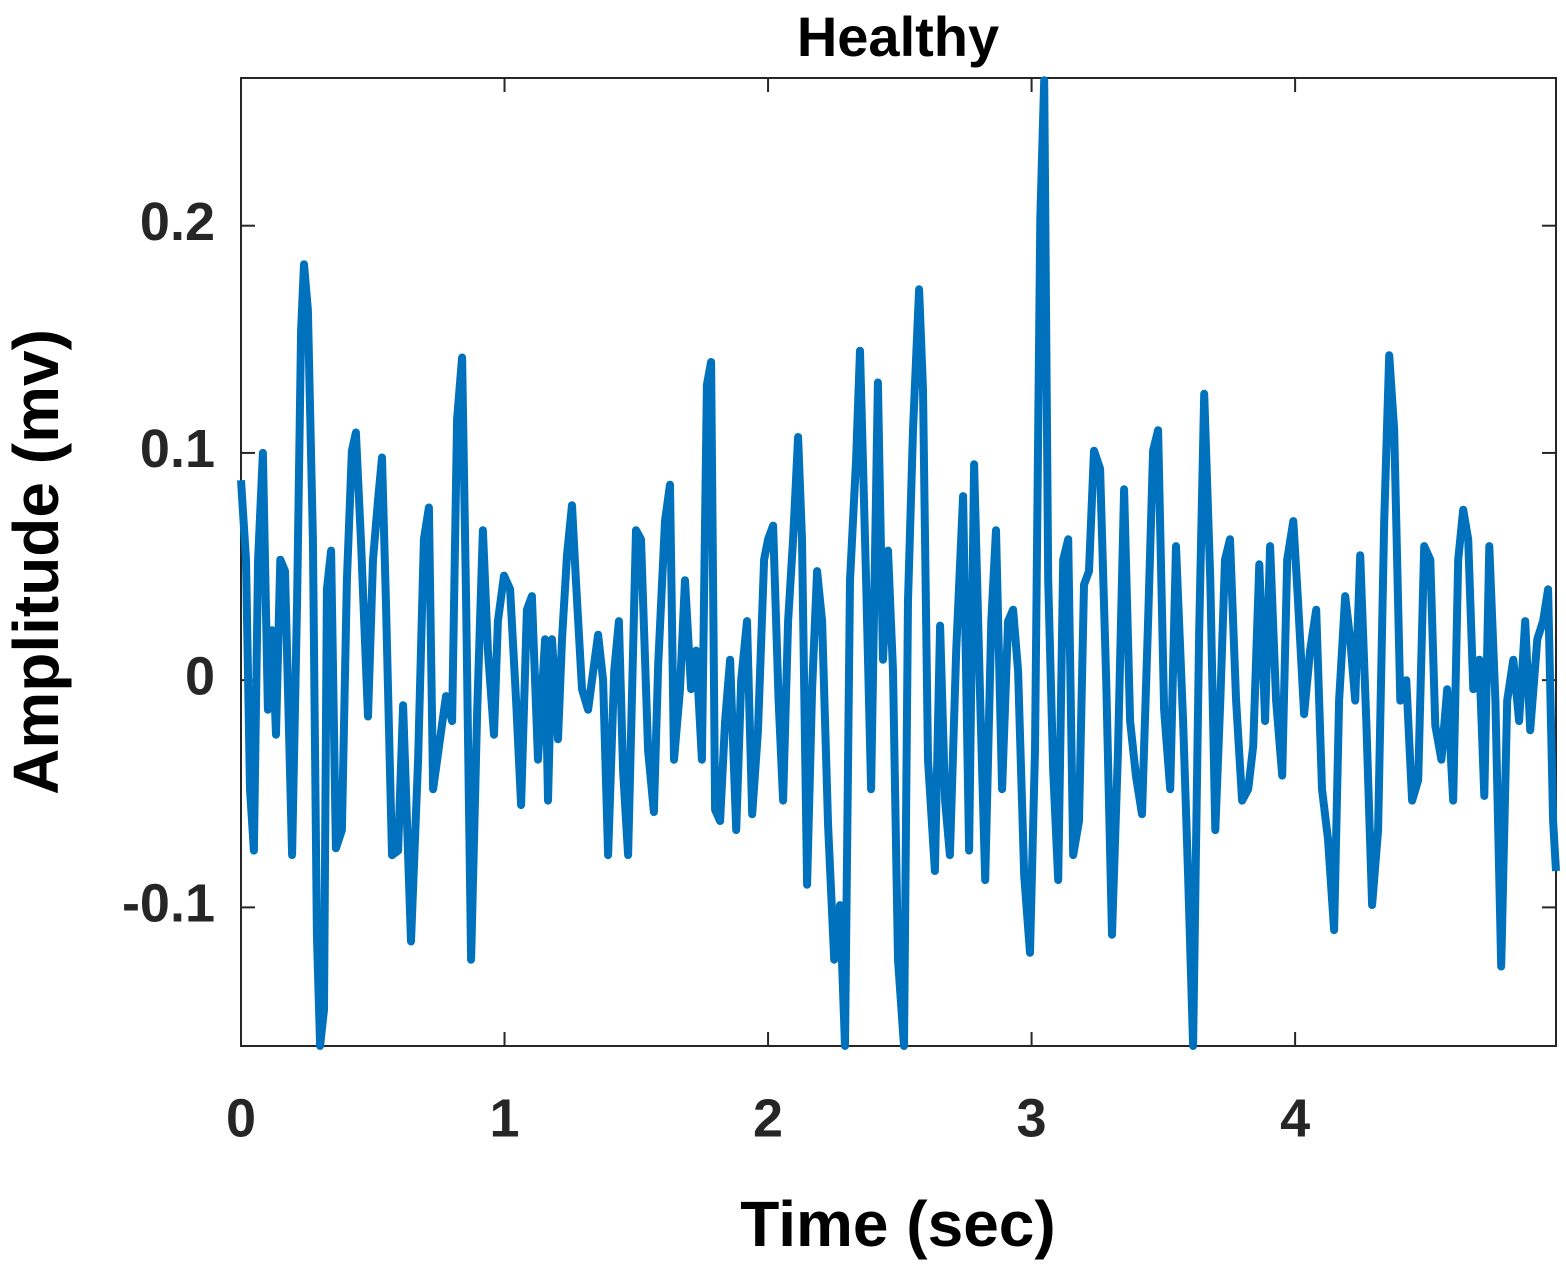 The image size is (1566, 1268). What do you see at coordinates (241, 1118) in the screenshot?
I see `x-tick-label: 0` at bounding box center [241, 1118].